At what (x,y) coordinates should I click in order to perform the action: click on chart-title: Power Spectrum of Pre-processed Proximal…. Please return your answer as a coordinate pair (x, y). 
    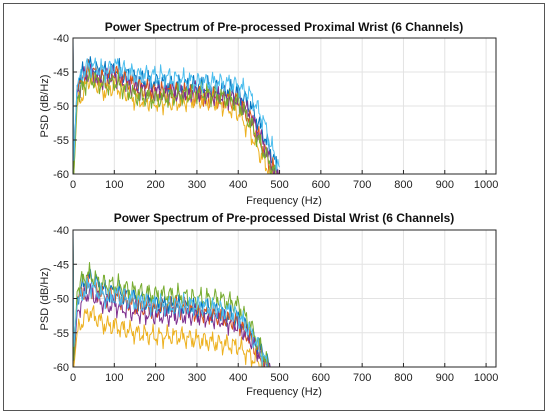
    Looking at the image, I should click on (284, 27).